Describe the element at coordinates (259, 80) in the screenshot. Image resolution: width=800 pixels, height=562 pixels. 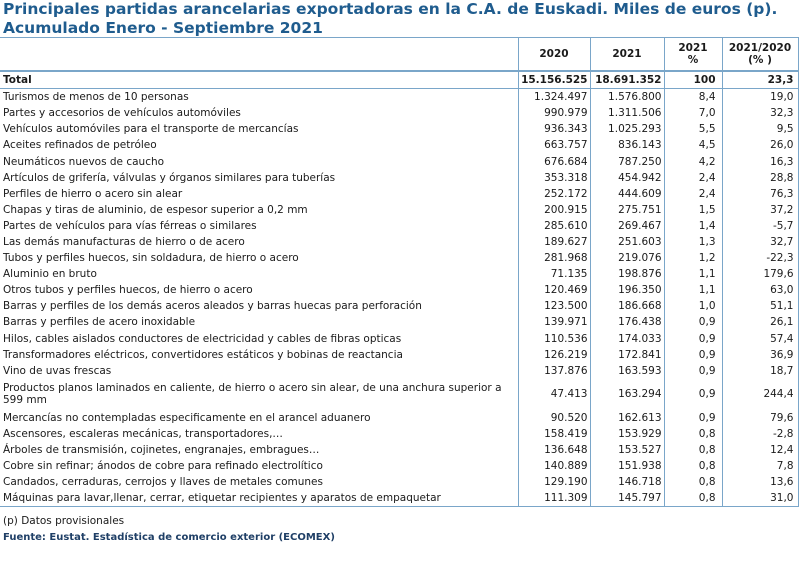
I see `total-label: Total` at that location.